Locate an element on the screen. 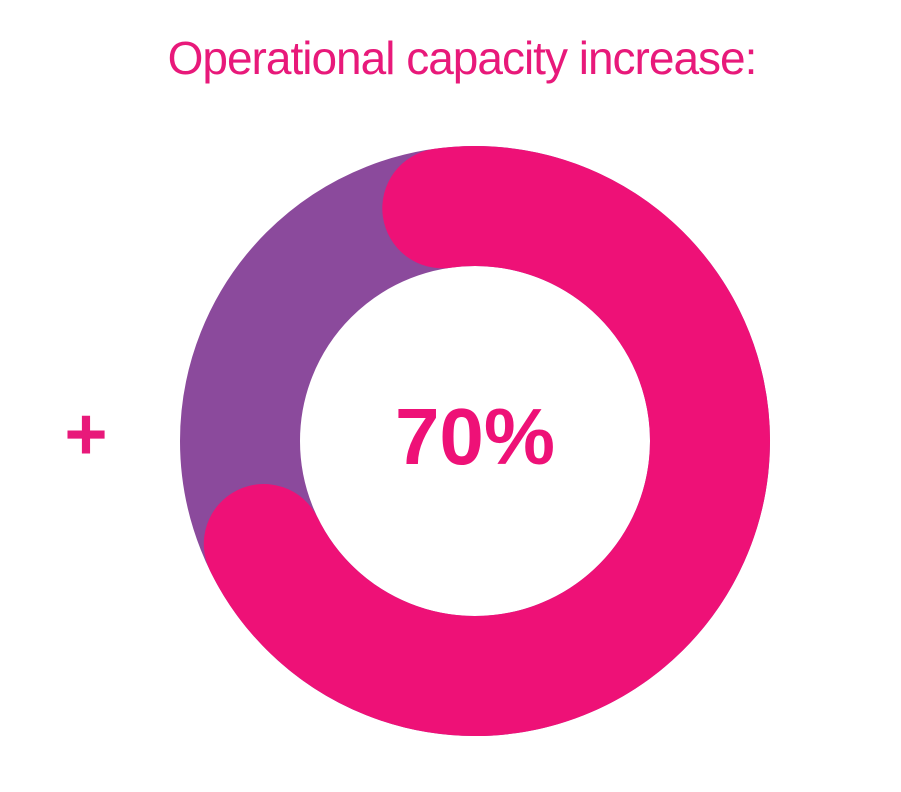  center-value-label: 70% is located at coordinates (475, 436).